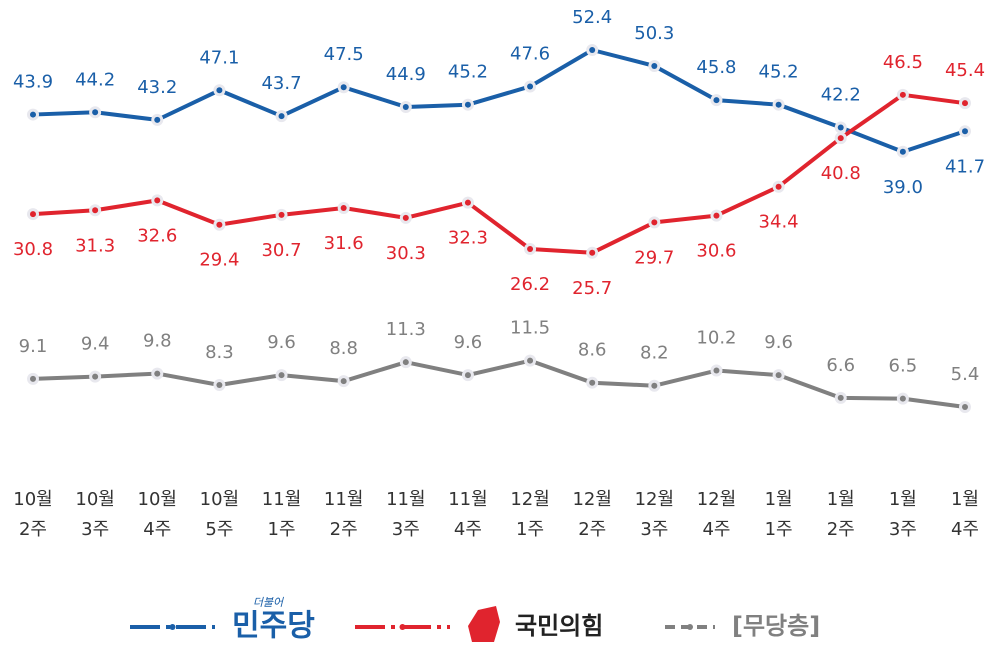 The image size is (991, 645). What do you see at coordinates (965, 514) in the screenshot?
I see `x-tick-label: 1월 4주` at bounding box center [965, 514].